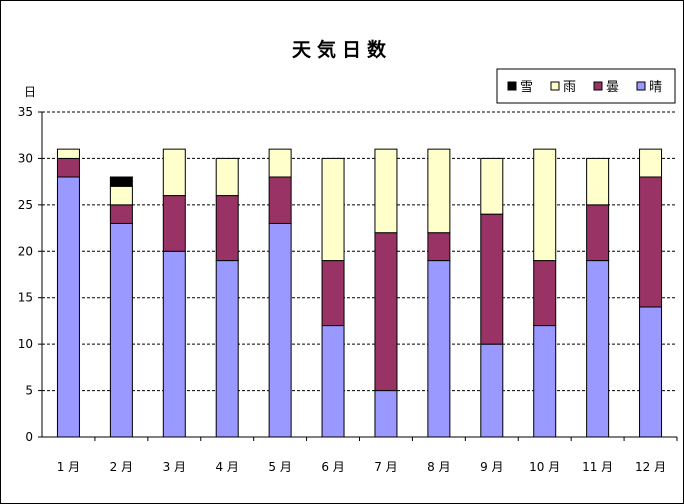 The height and width of the screenshot is (504, 684). I want to click on x-tick-label: 5 月, so click(279, 467).